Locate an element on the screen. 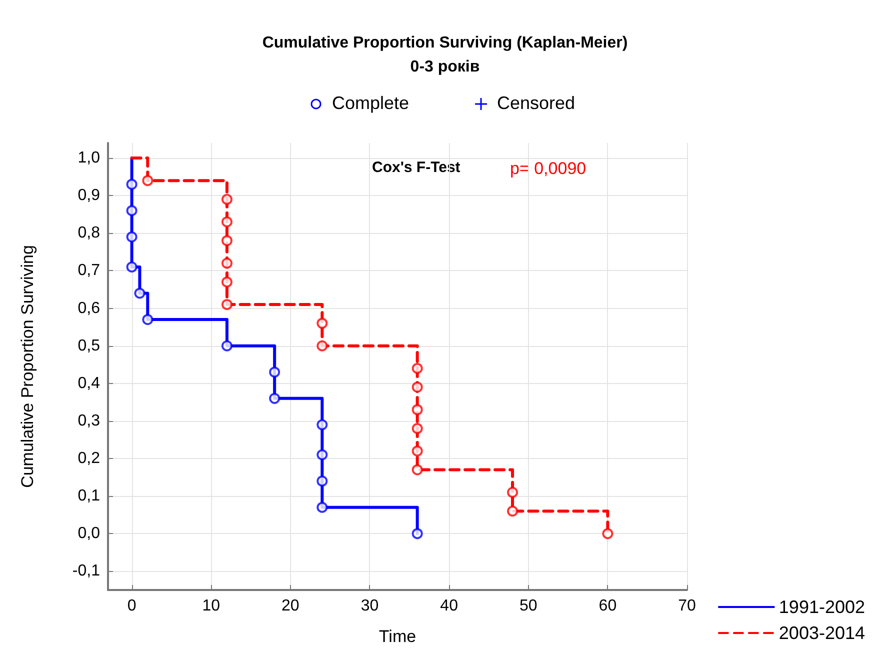 The width and height of the screenshot is (875, 655). x-tick-label: 30 is located at coordinates (369, 606).